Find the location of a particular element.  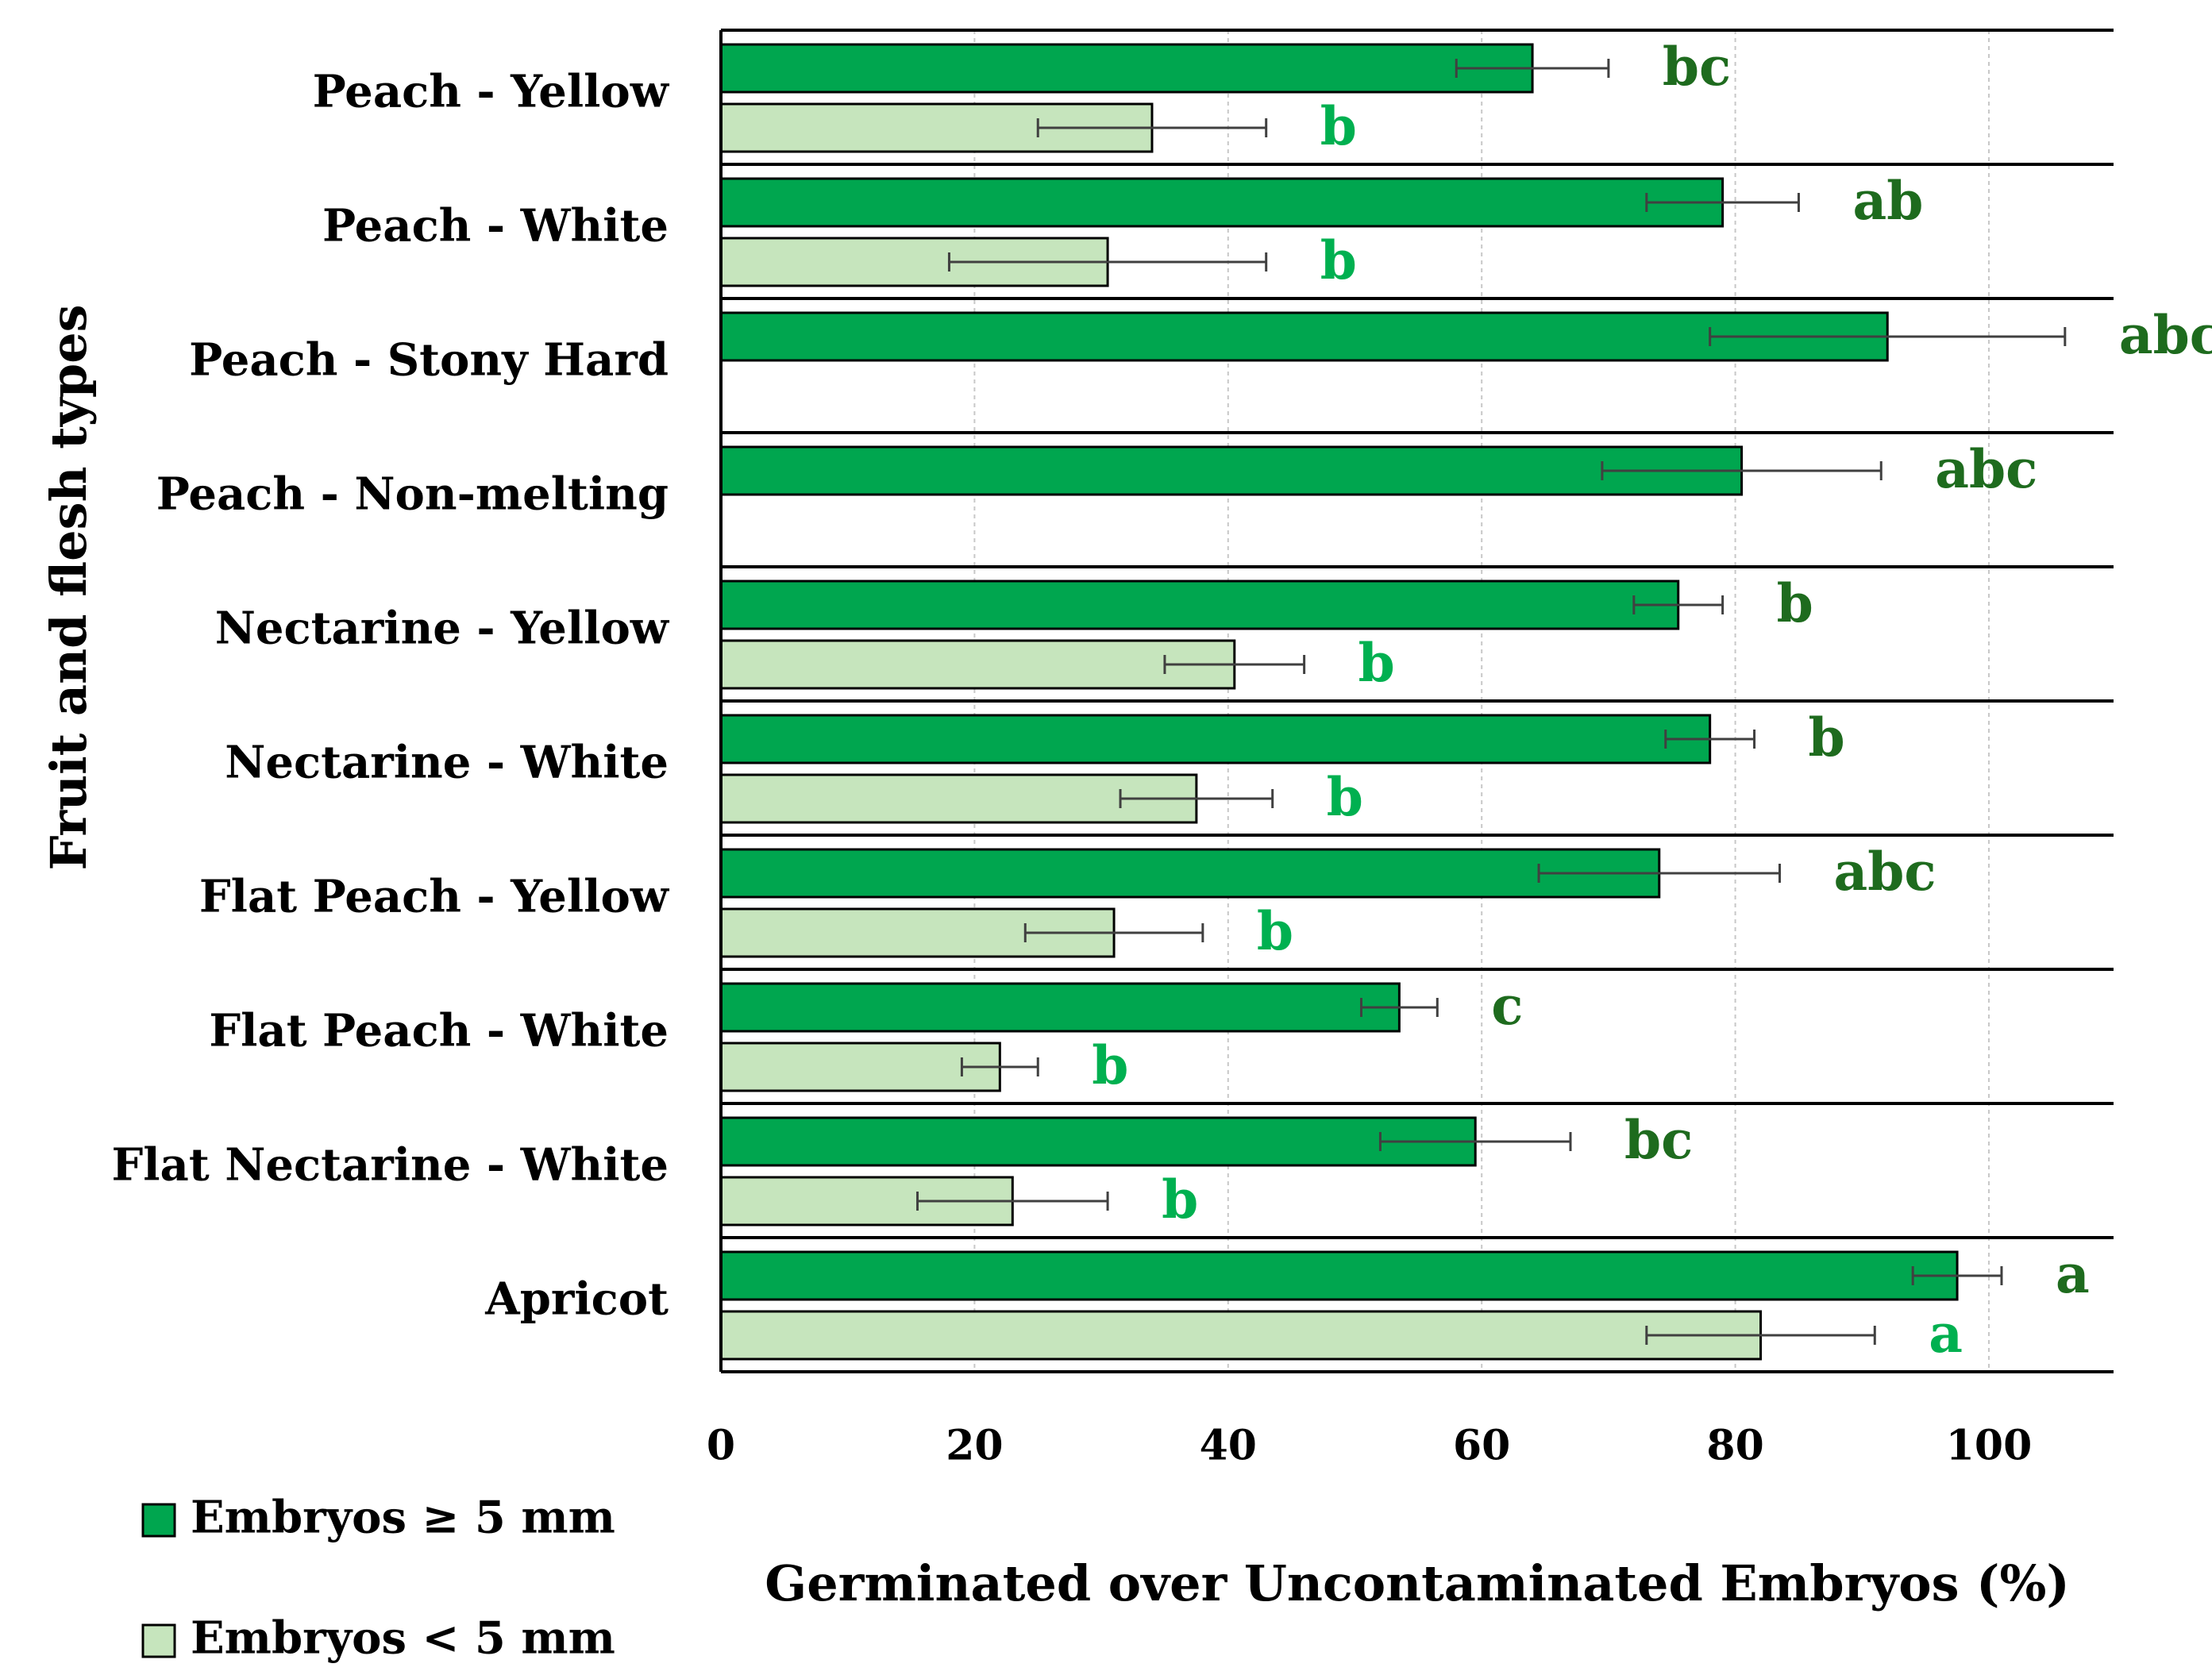

category-label: Peach - Non-melting is located at coordinates (413, 495).